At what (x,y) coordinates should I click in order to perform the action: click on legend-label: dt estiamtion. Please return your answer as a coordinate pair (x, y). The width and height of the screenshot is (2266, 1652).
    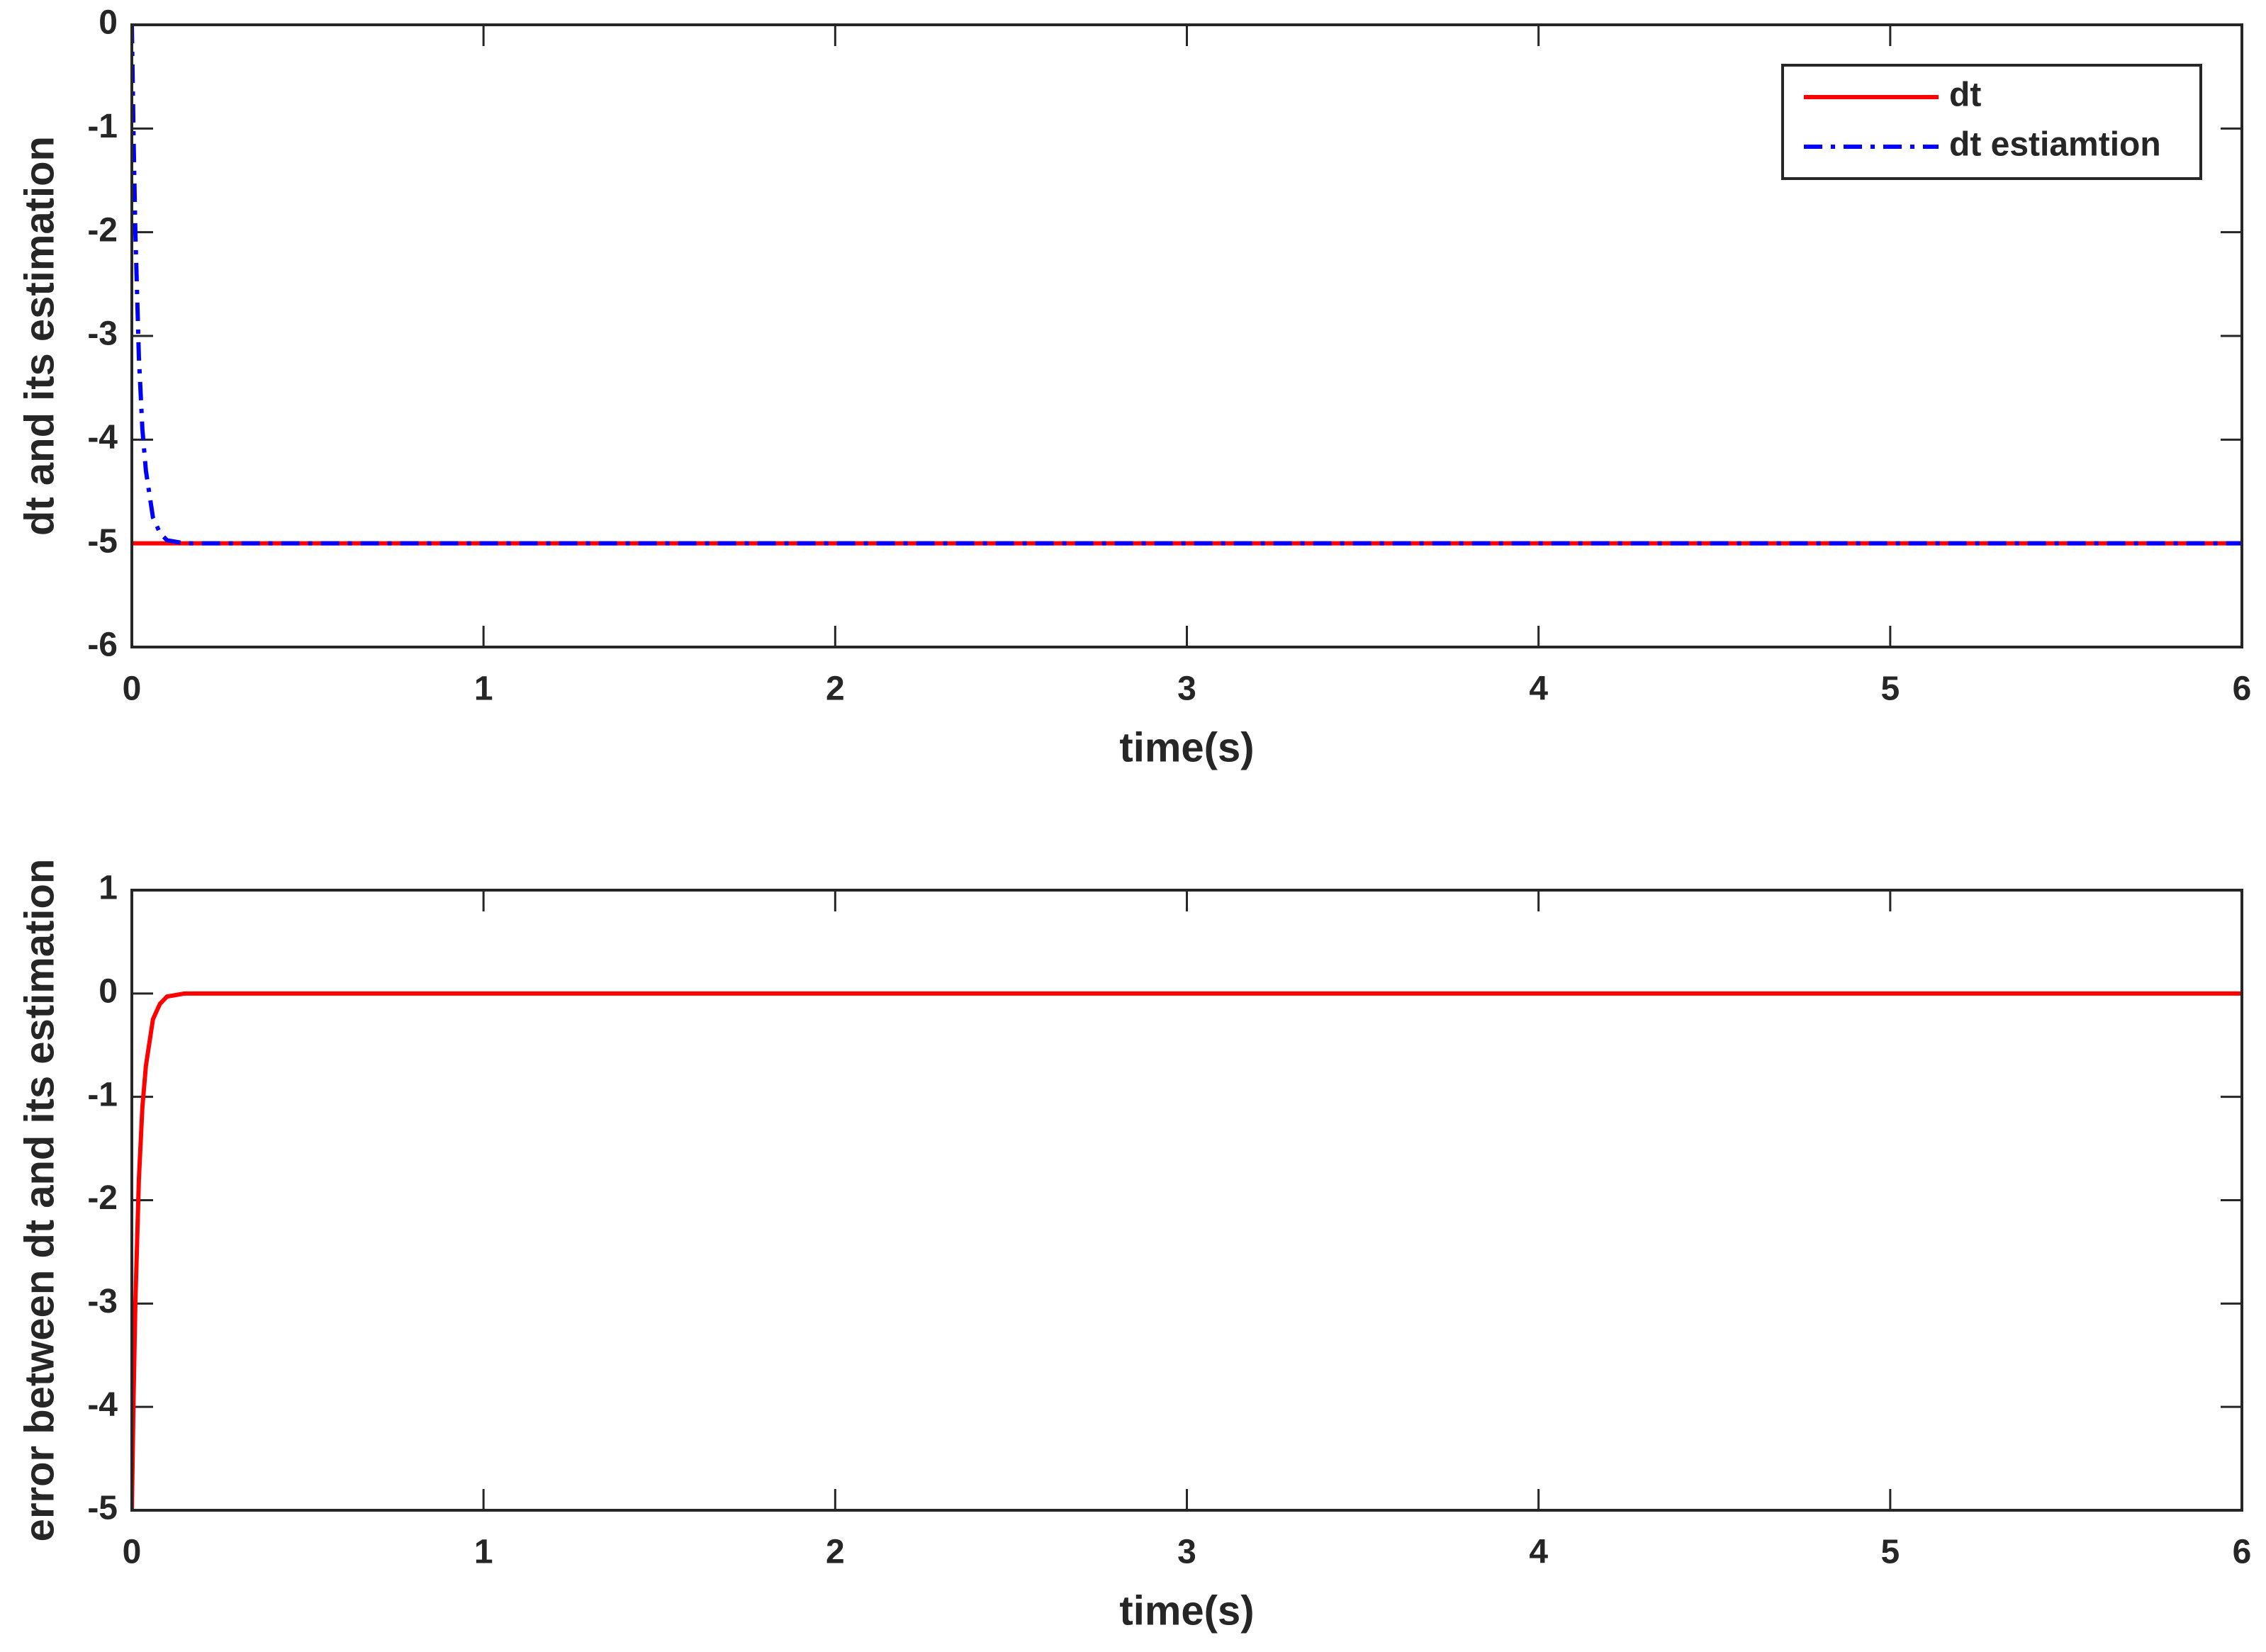
    Looking at the image, I should click on (2055, 145).